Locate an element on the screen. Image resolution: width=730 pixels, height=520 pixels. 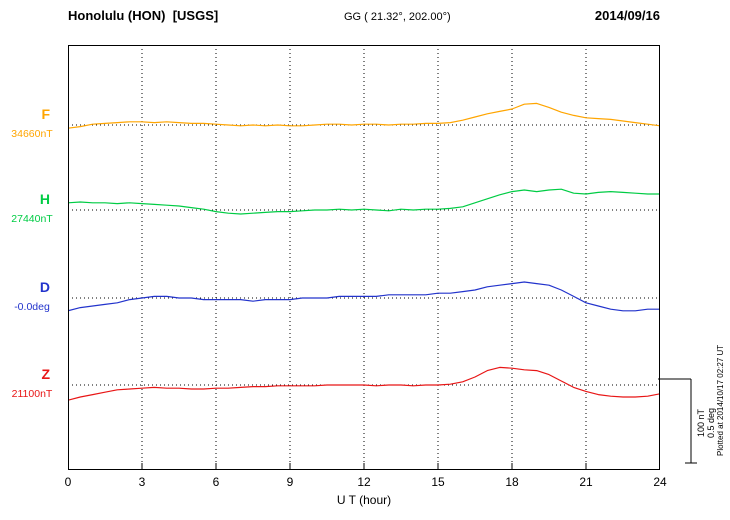
series-baseline-value-Z: 21100nT is located at coordinates (32, 394).